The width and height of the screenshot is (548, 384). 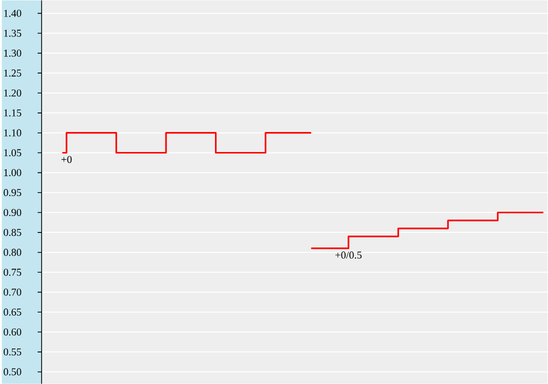 I want to click on annotation: +0, so click(x=66, y=159).